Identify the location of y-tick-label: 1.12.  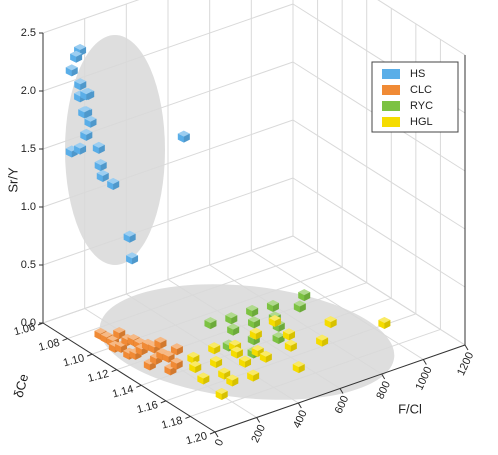
(98, 376).